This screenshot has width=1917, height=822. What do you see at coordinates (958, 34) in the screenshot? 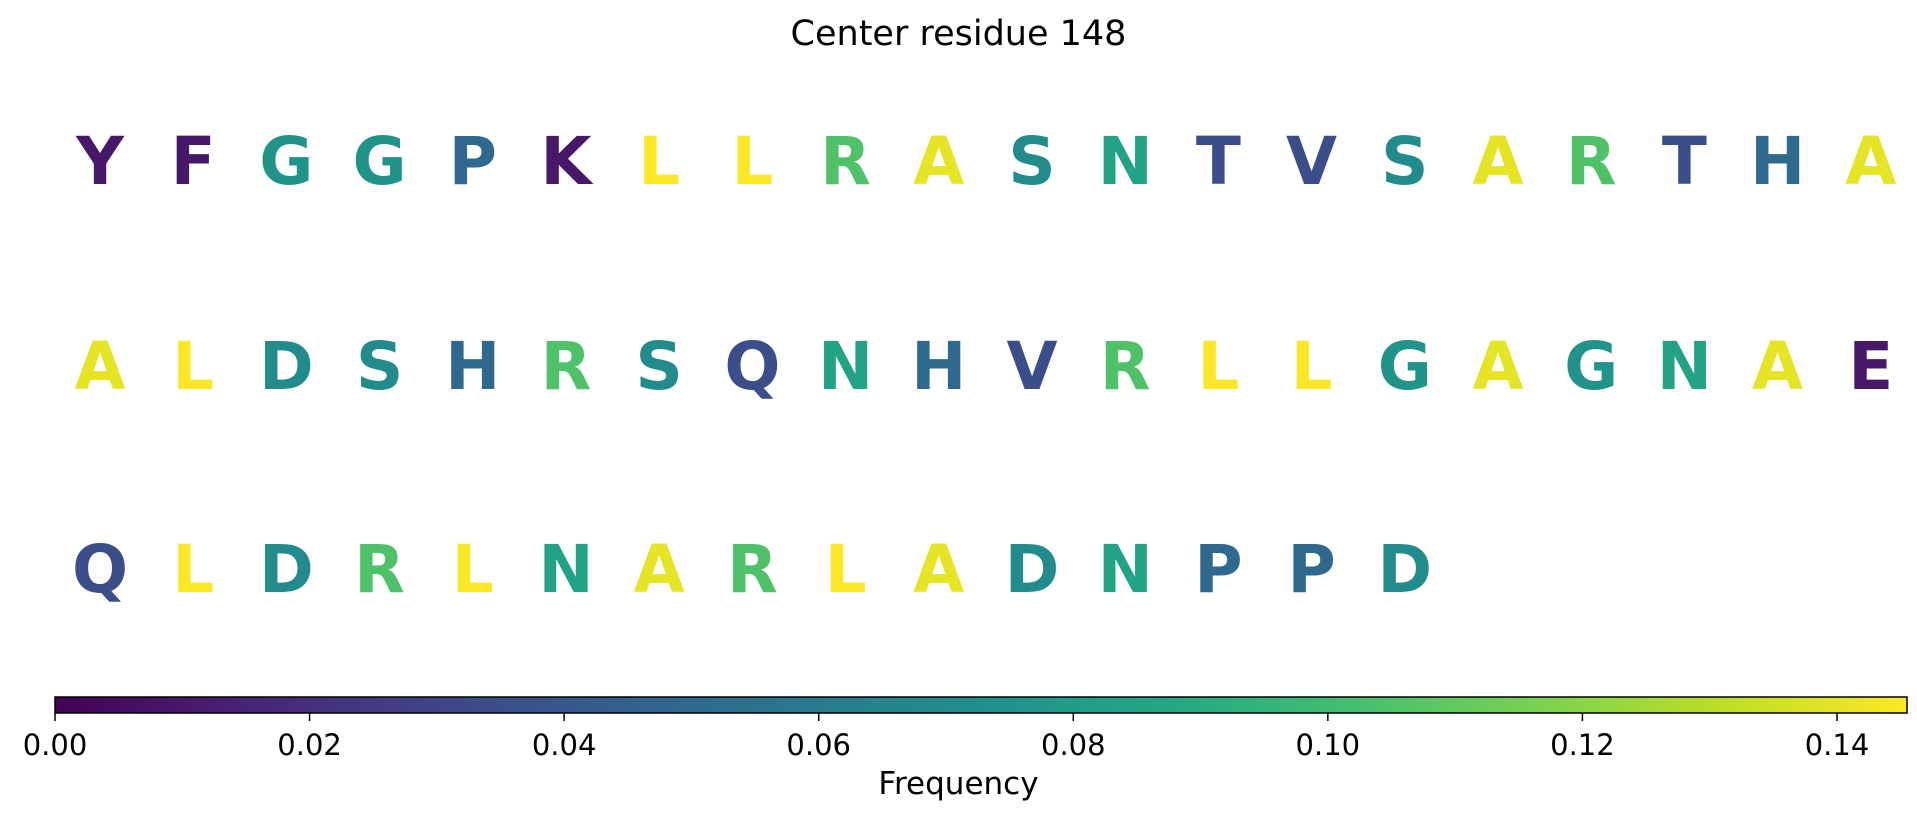
I see `chart-title: Center residue 148` at bounding box center [958, 34].